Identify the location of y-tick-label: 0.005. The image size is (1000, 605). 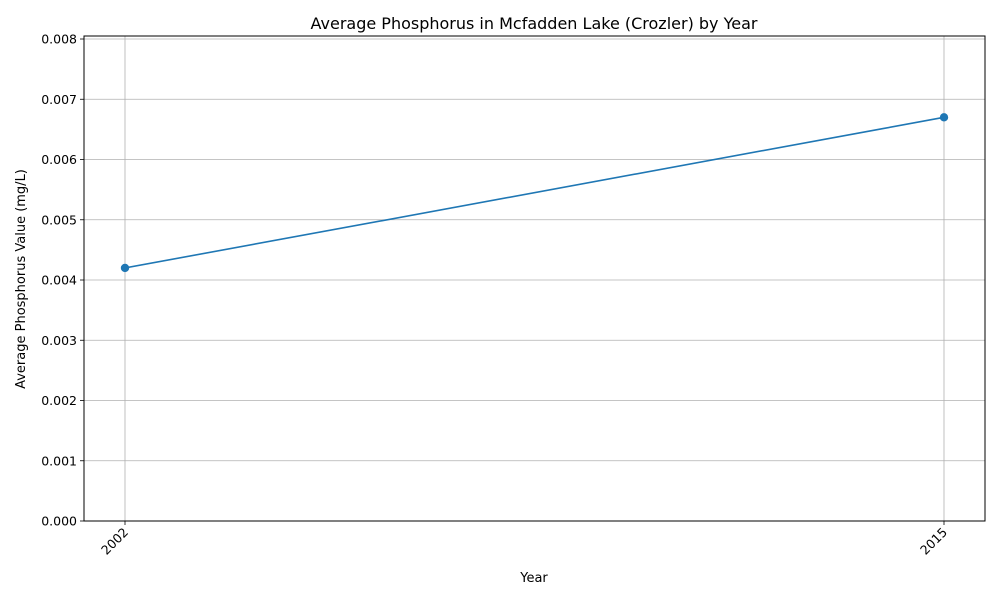
(59, 219).